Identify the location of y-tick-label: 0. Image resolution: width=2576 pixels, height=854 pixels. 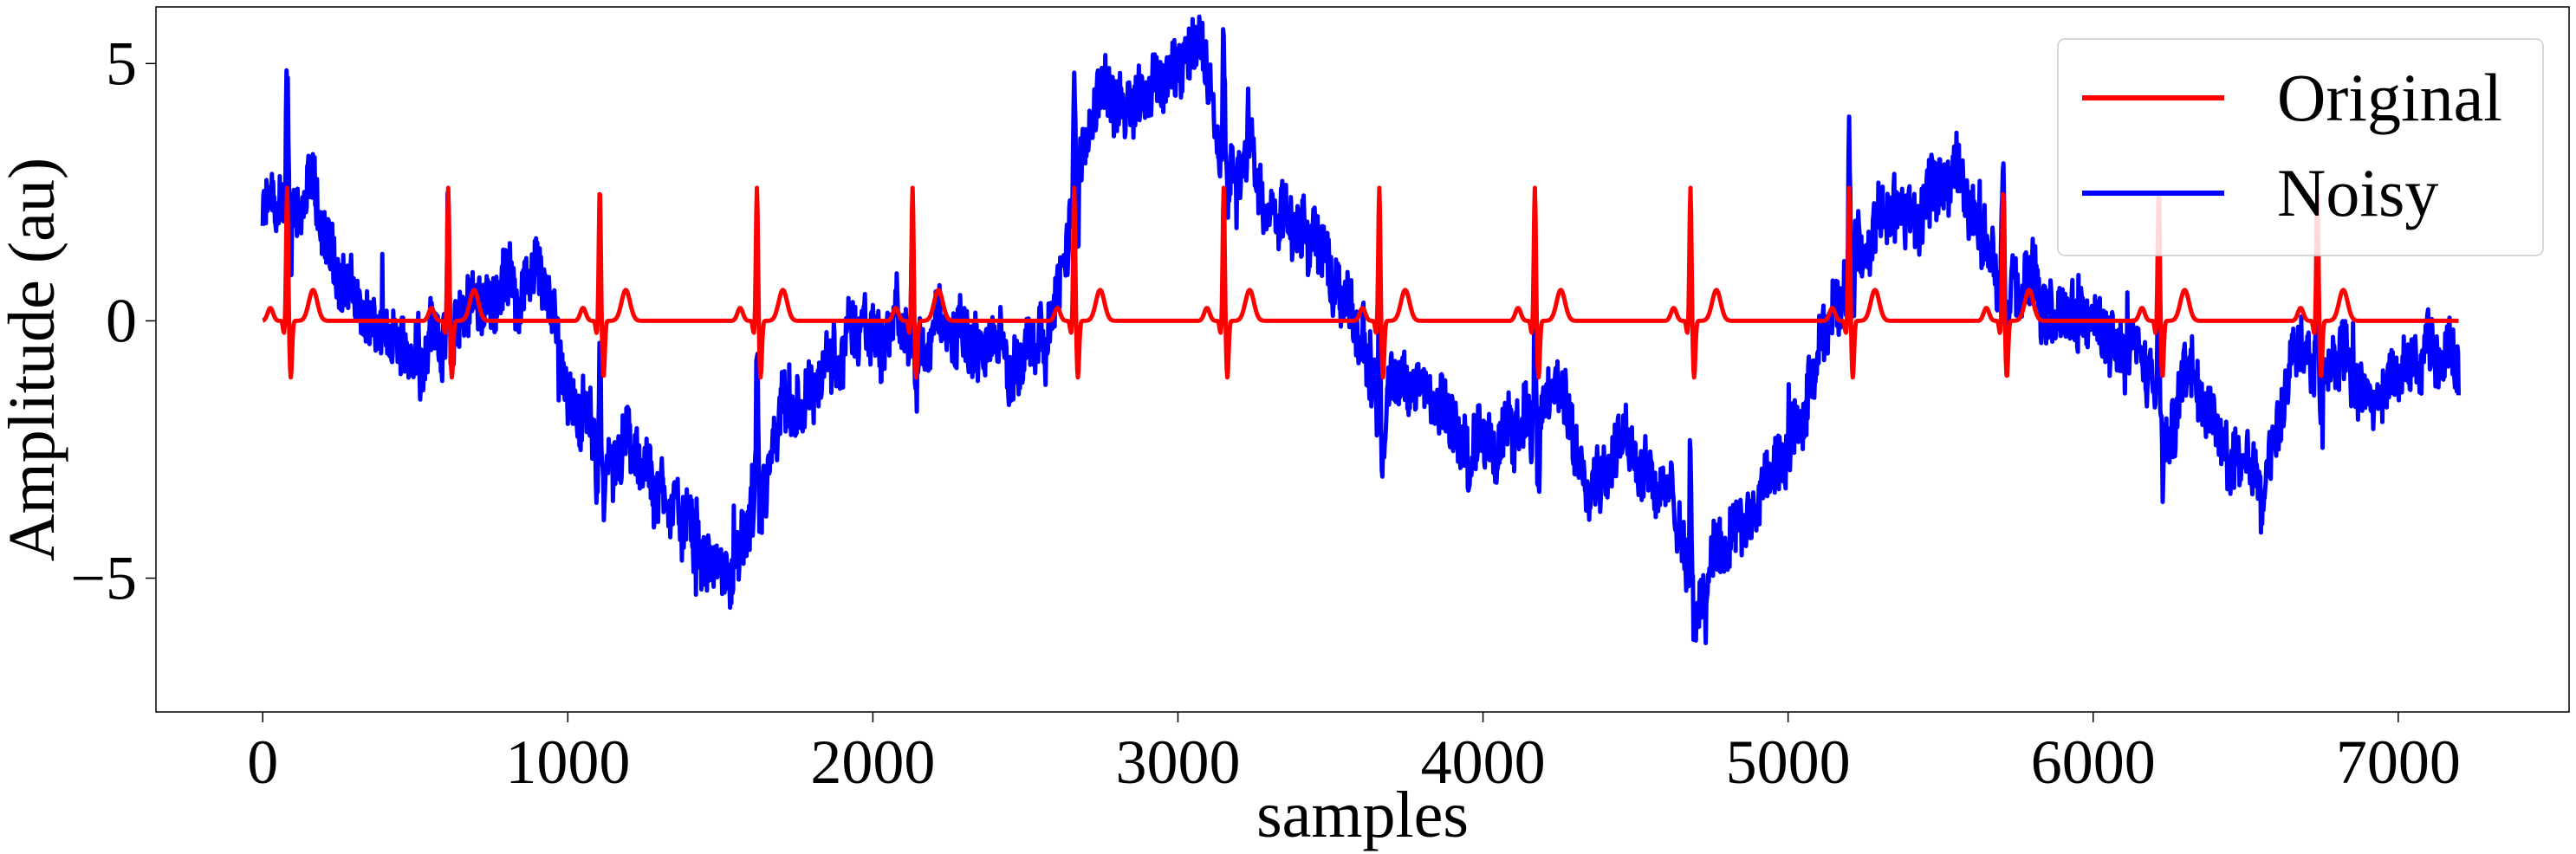
(122, 320).